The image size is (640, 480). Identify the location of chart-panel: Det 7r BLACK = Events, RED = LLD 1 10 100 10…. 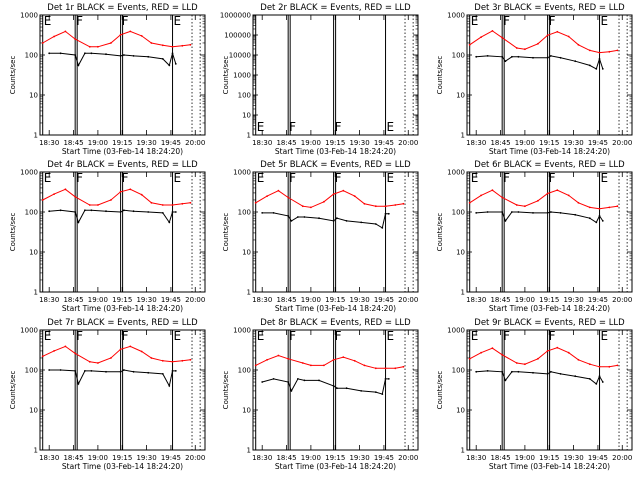
(107, 394).